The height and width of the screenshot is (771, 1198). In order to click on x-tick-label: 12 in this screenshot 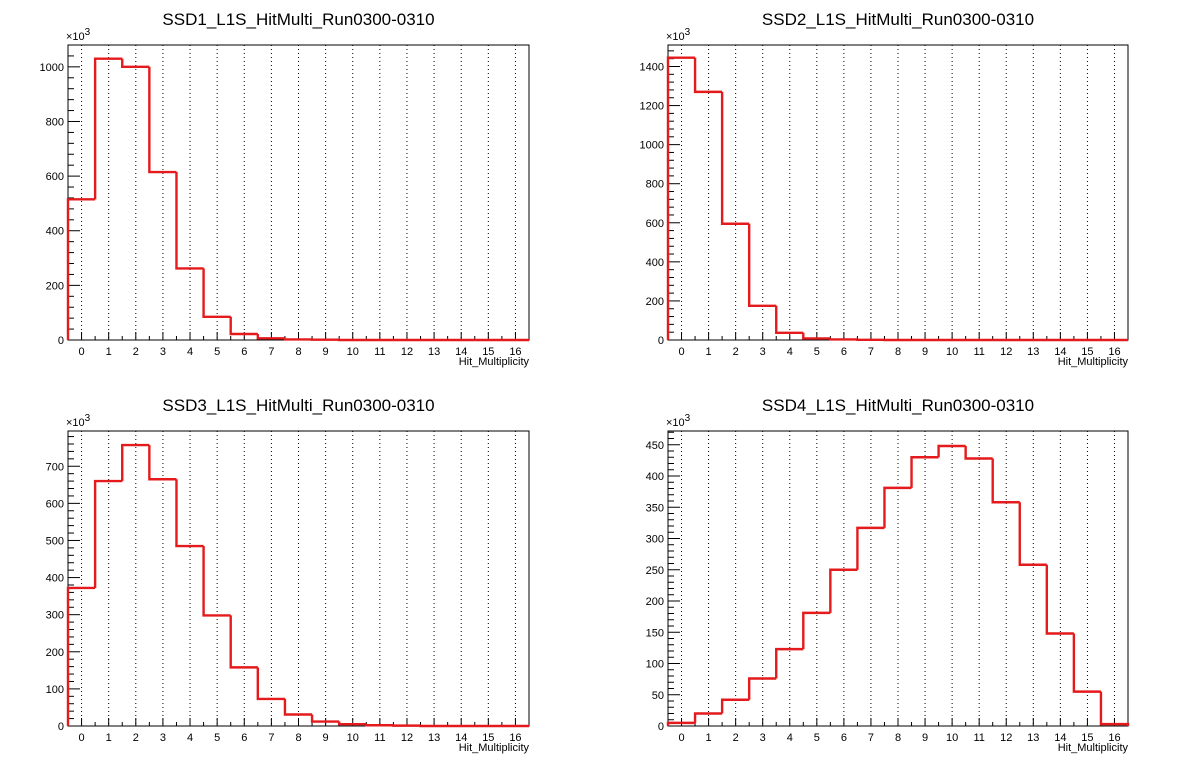, I will do `click(1006, 738)`.